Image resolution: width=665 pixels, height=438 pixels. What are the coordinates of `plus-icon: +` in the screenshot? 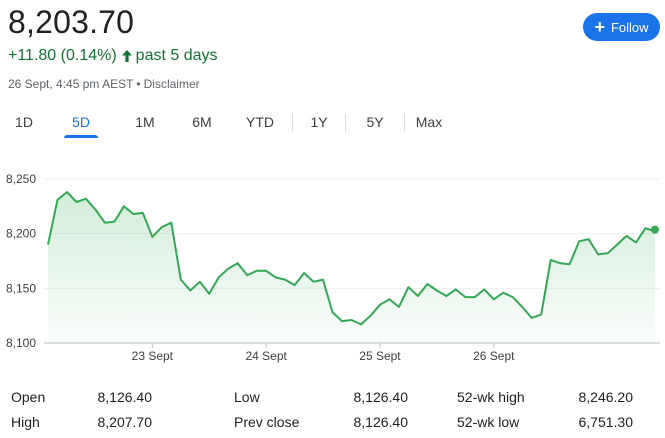 It's located at (599, 26).